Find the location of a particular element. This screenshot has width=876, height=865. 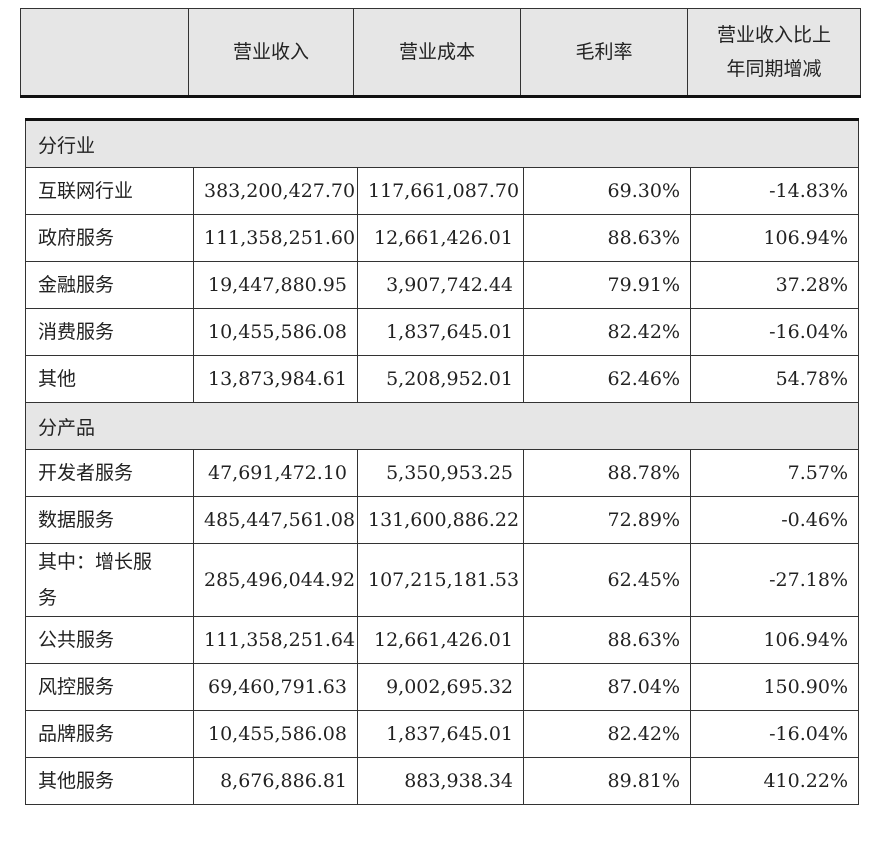

cell: -14.83% is located at coordinates (774, 191).